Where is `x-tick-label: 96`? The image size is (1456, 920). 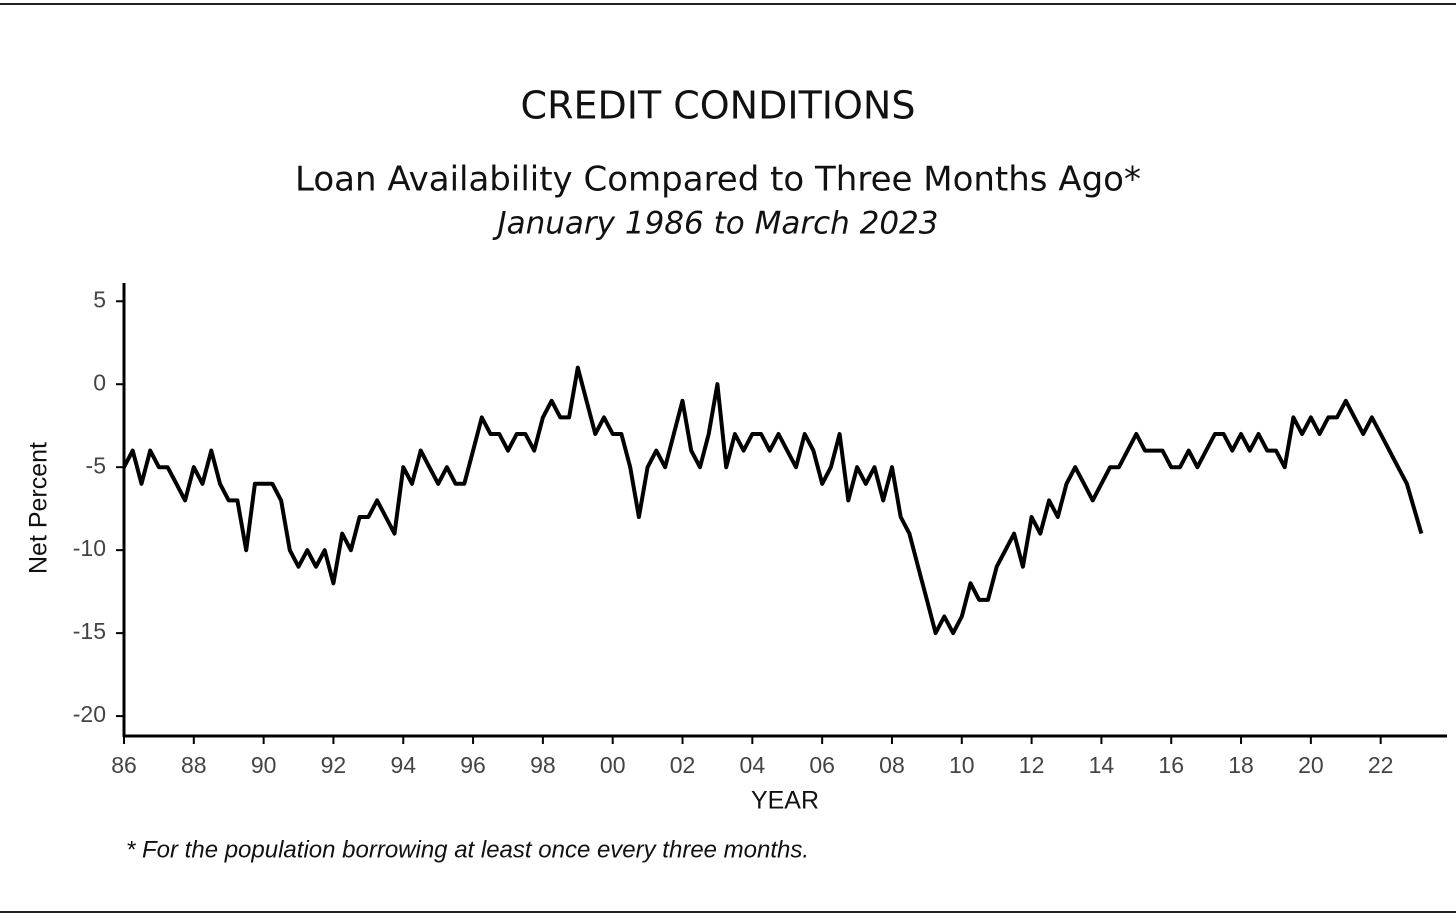
x-tick-label: 96 is located at coordinates (473, 765).